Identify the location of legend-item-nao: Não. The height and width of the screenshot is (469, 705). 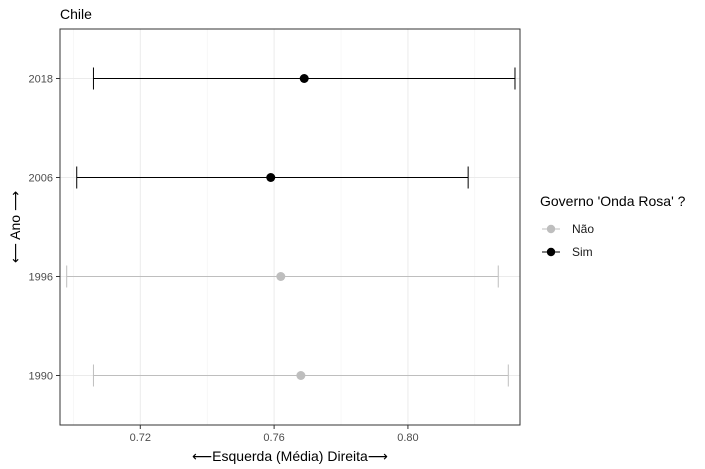
(612, 228).